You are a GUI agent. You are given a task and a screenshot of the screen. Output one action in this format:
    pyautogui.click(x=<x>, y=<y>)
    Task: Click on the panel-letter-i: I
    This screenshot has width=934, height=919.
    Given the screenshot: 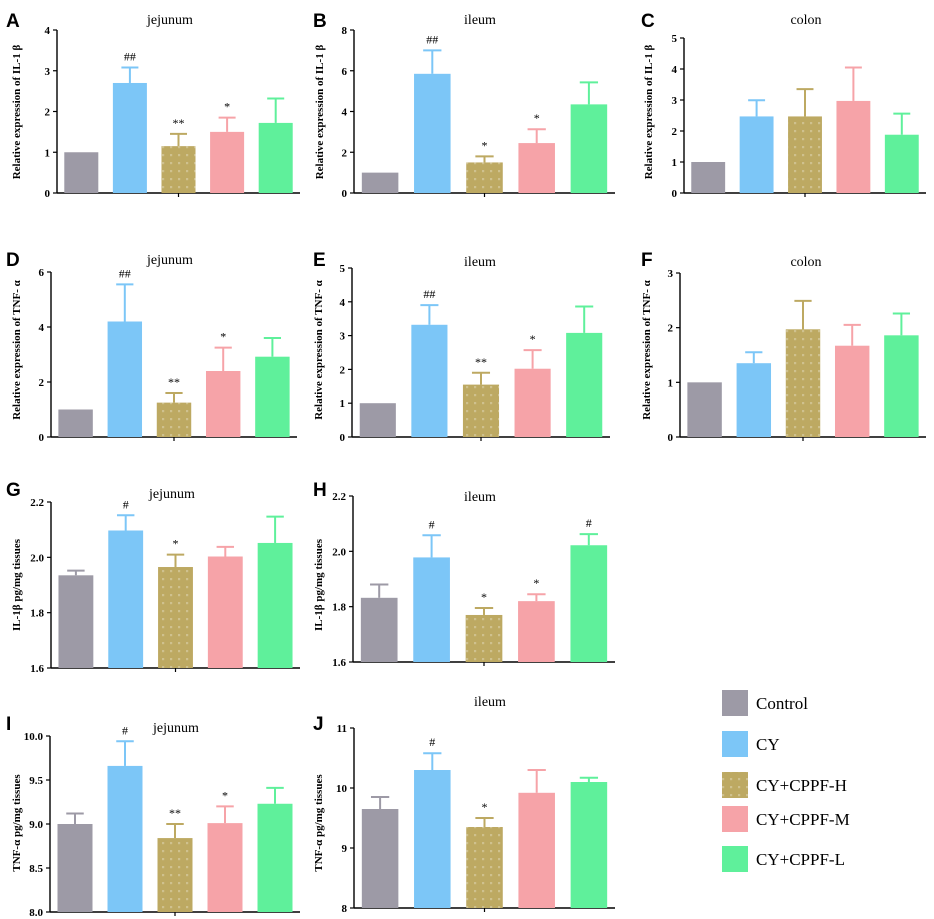 What is the action you would take?
    pyautogui.click(x=8, y=724)
    